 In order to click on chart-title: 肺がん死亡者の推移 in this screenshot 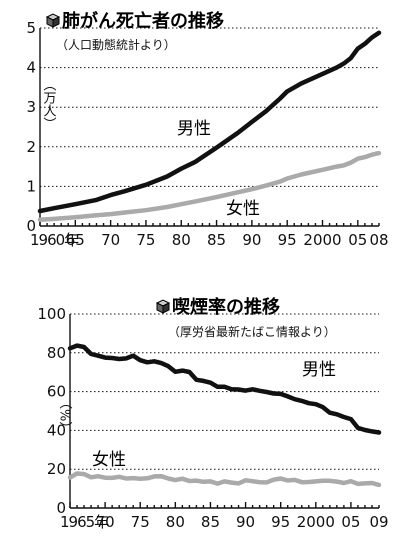, I will do `click(143, 21)`.